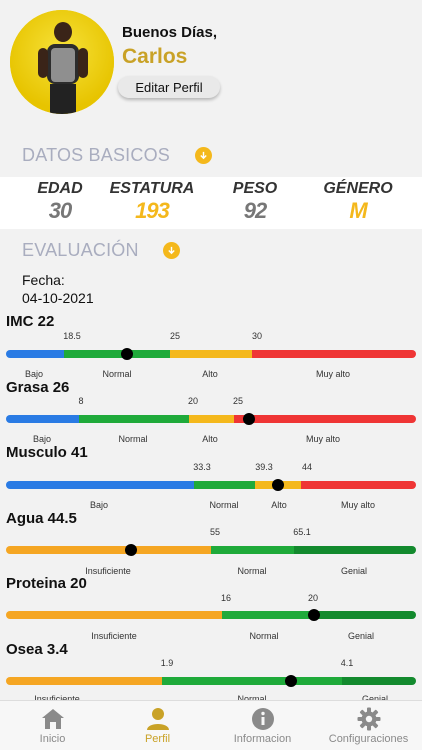  I want to click on imc-range-bar, so click(211, 354).